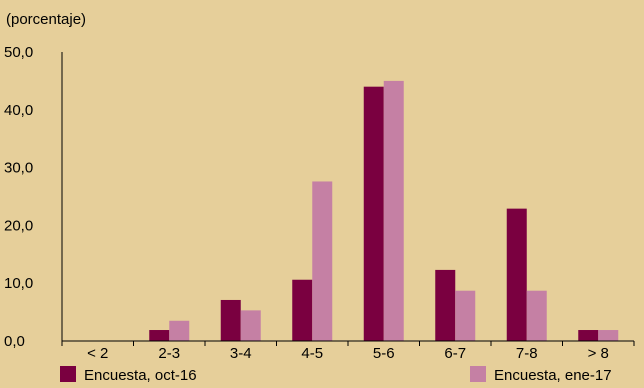 The width and height of the screenshot is (644, 388). What do you see at coordinates (169, 353) in the screenshot?
I see `x-tick-label: 2-3` at bounding box center [169, 353].